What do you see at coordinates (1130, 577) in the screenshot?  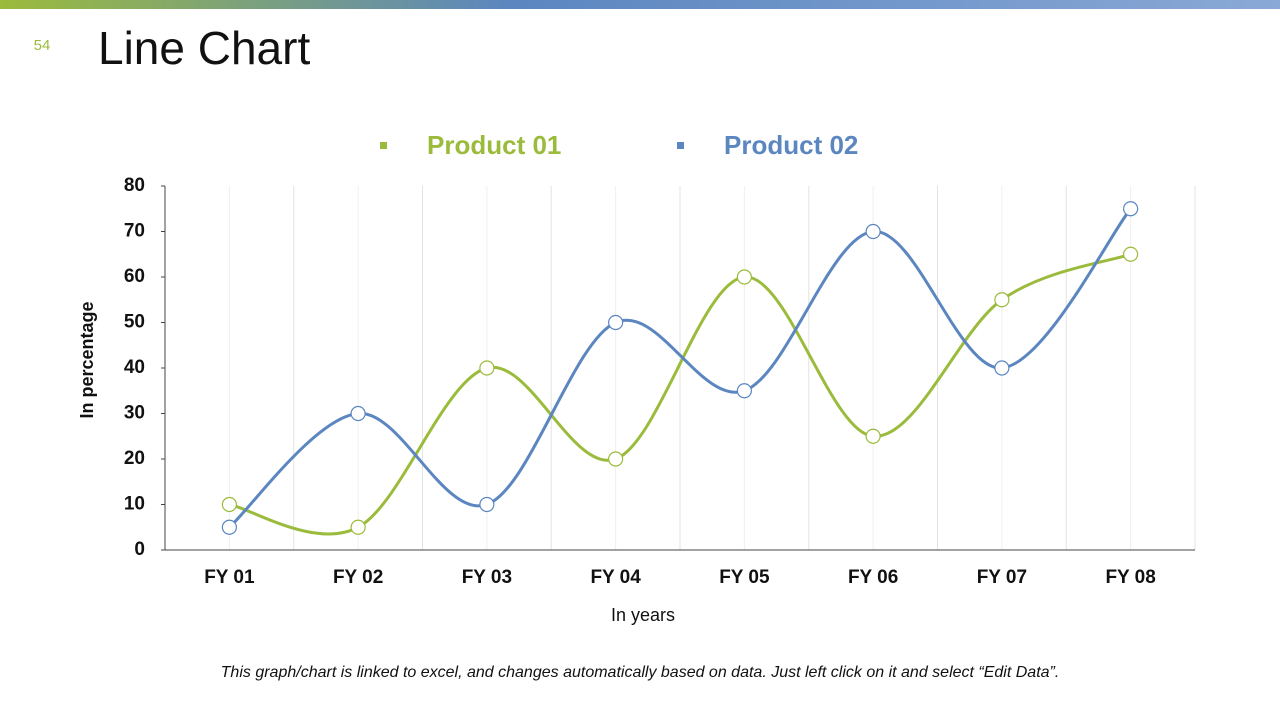 I see `x-tick-label: FY 08` at bounding box center [1130, 577].